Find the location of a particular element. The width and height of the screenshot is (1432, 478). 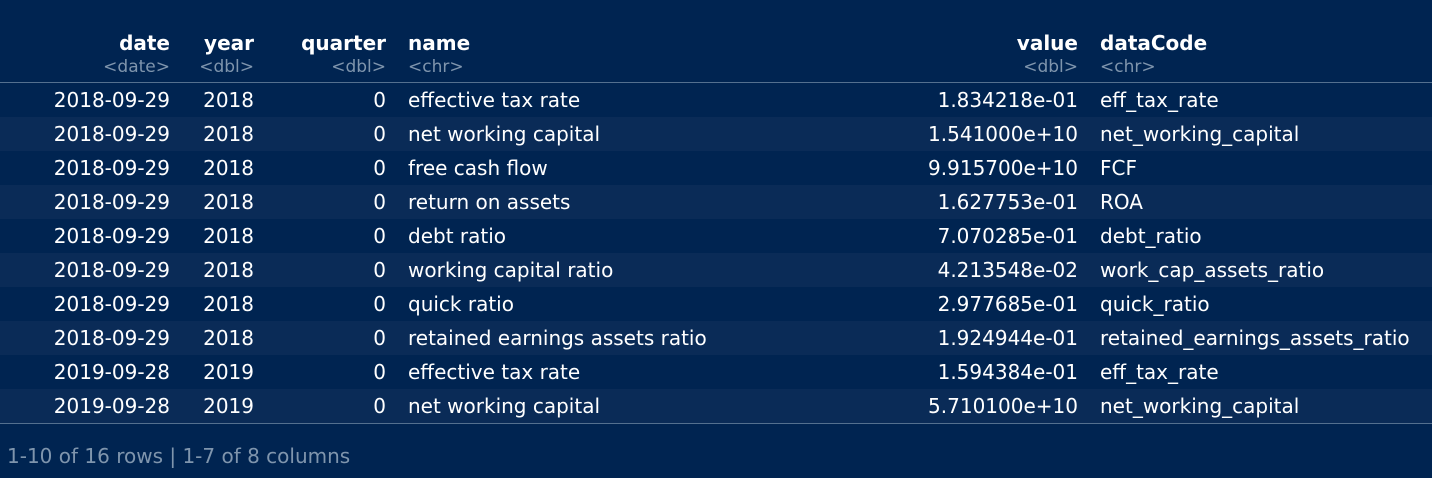

column-header-quarter: quarter <dbl> is located at coordinates (324, 53).